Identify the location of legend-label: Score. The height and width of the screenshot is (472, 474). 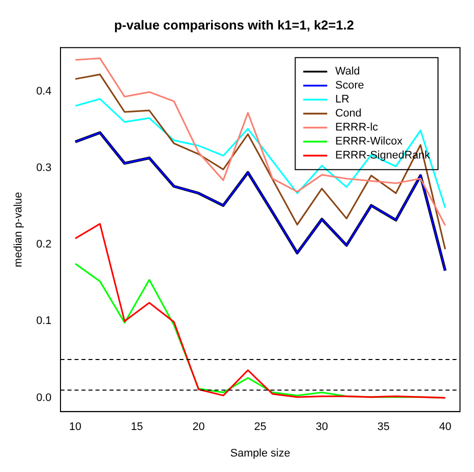
(349, 86).